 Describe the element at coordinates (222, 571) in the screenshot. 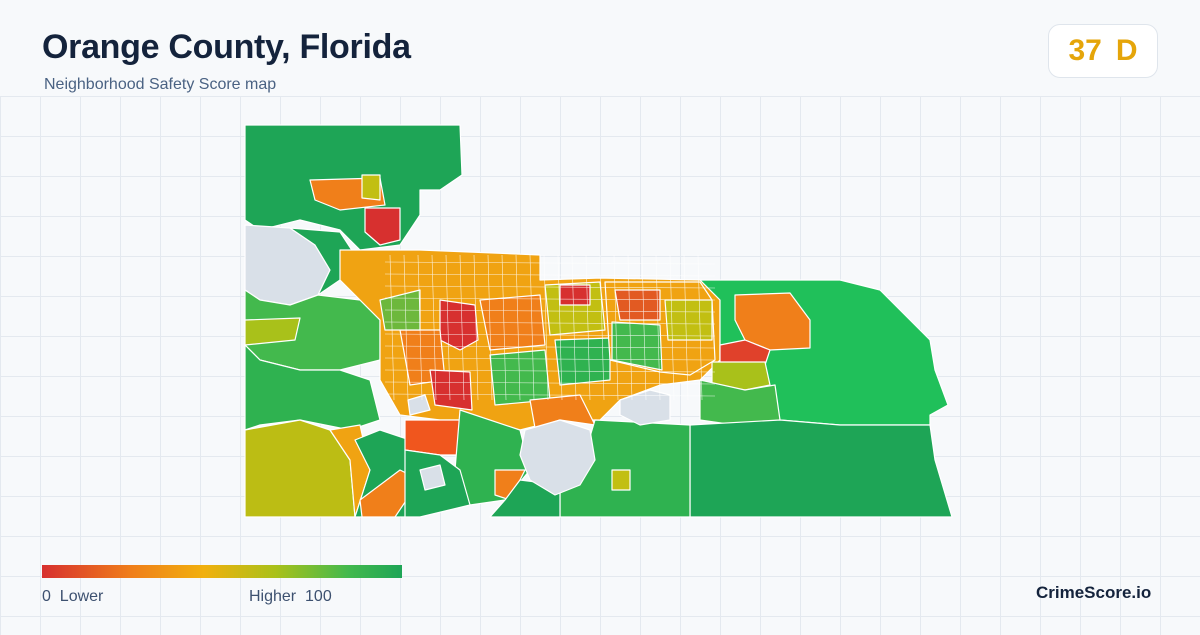

I see `legend-color-scale` at that location.